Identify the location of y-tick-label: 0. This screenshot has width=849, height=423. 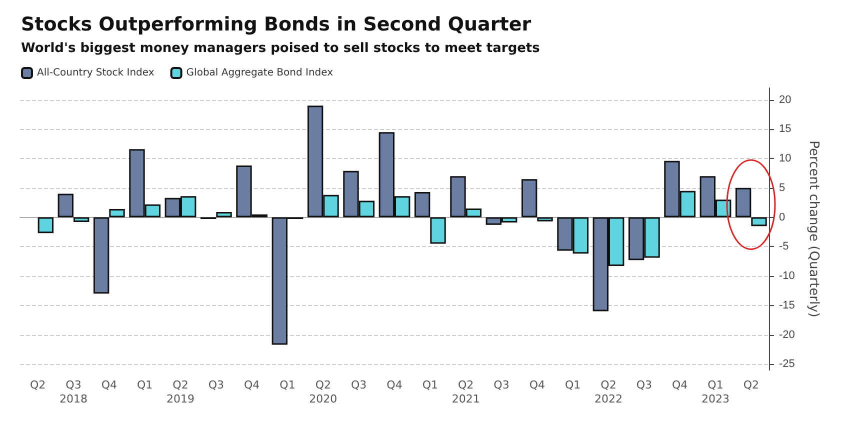
(782, 217).